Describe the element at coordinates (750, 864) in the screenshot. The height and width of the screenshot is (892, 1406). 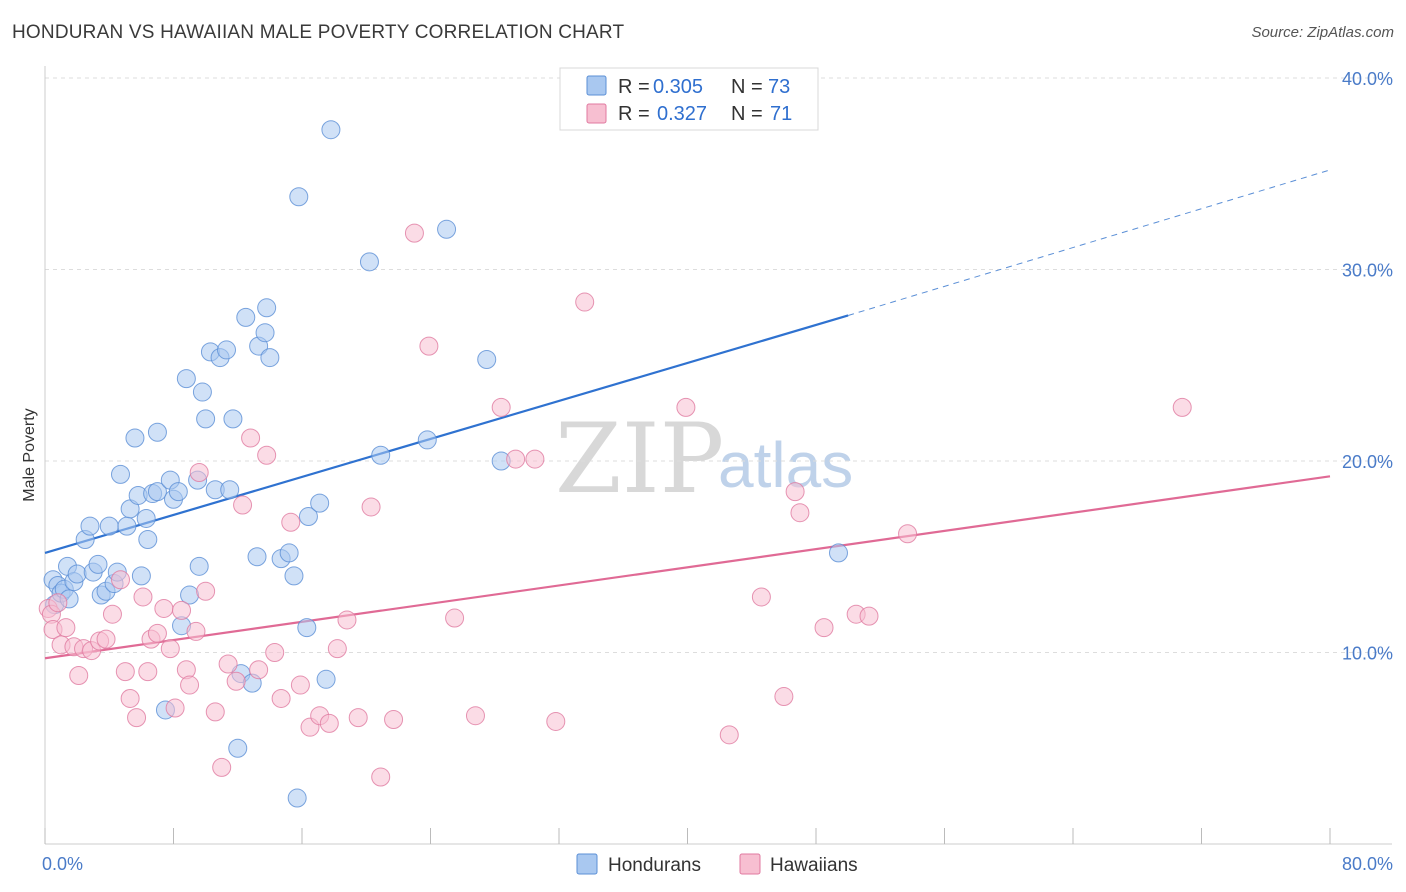
I see `bottom-legend-swatch-hawaiians` at that location.